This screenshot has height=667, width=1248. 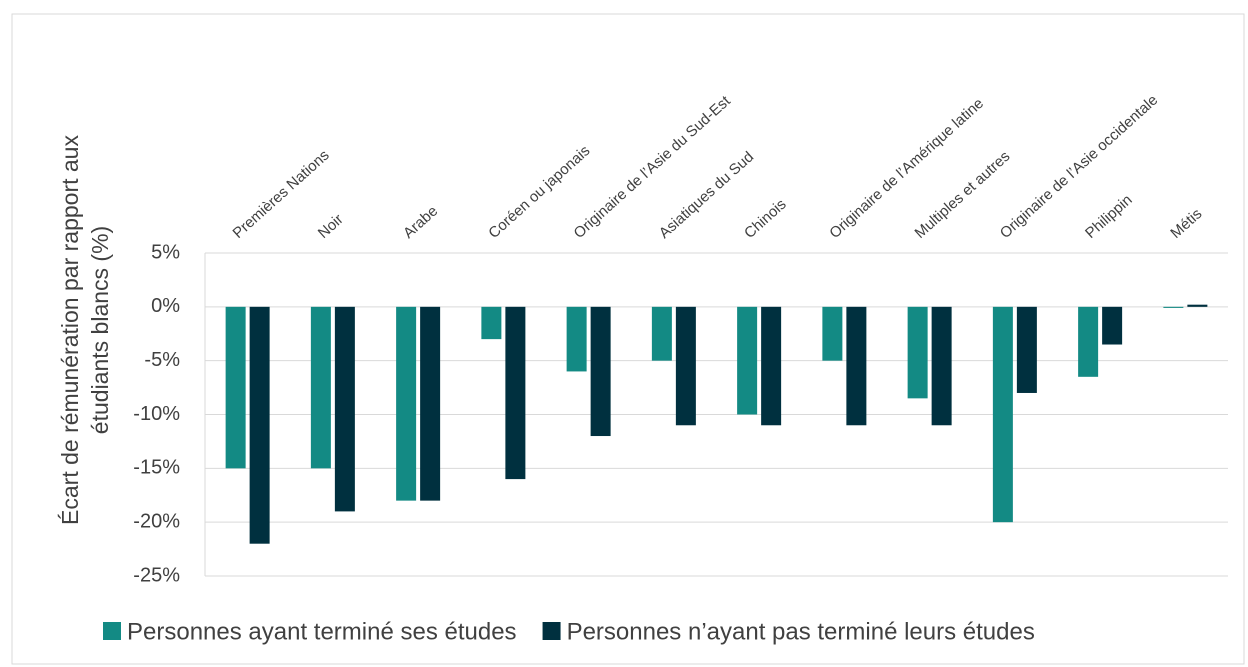 What do you see at coordinates (162, 360) in the screenshot?
I see `y-tick-label: -5%` at bounding box center [162, 360].